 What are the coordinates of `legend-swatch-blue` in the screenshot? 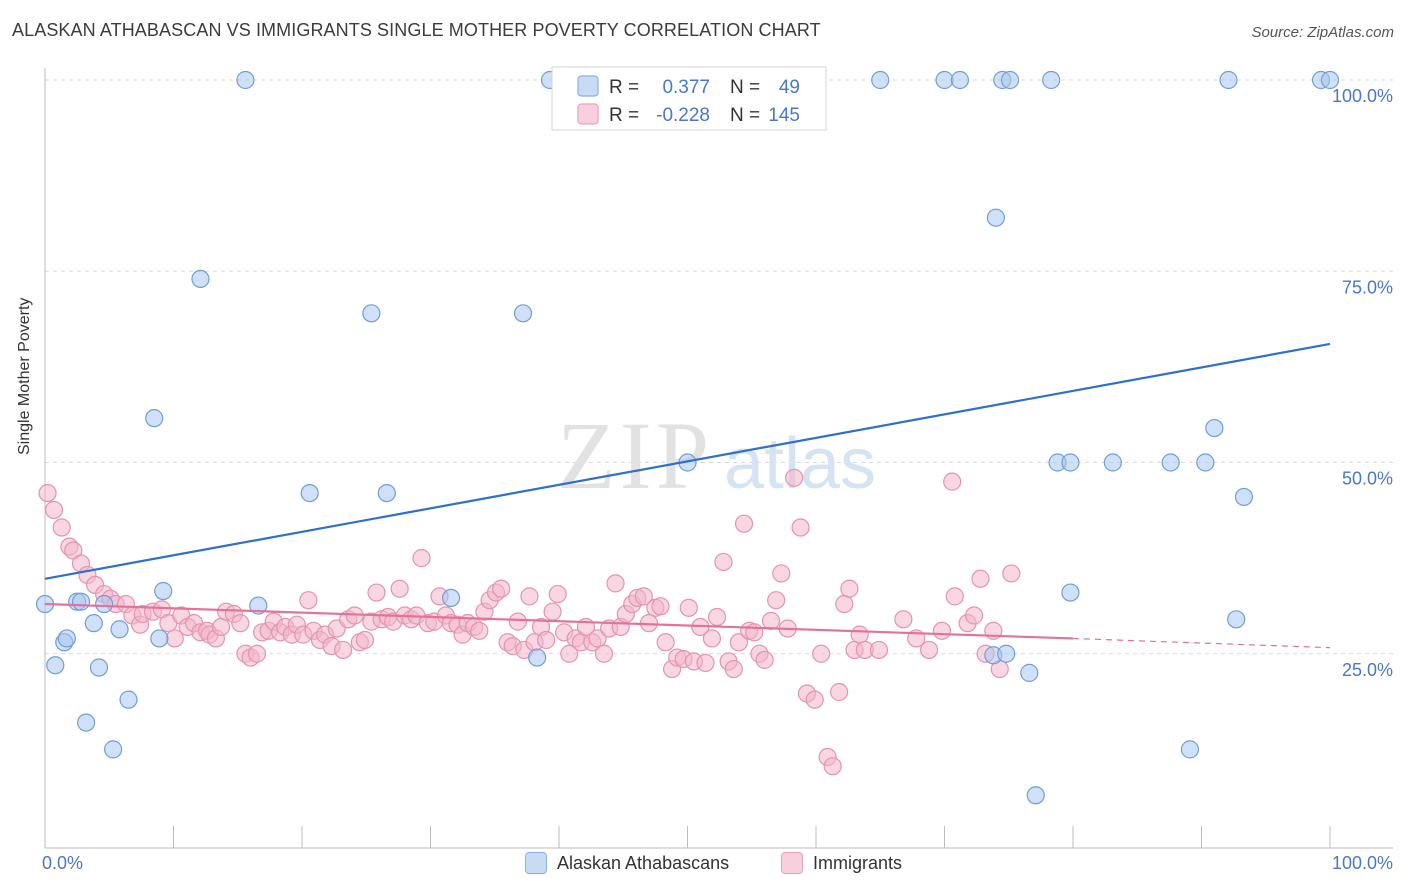 It's located at (536, 863).